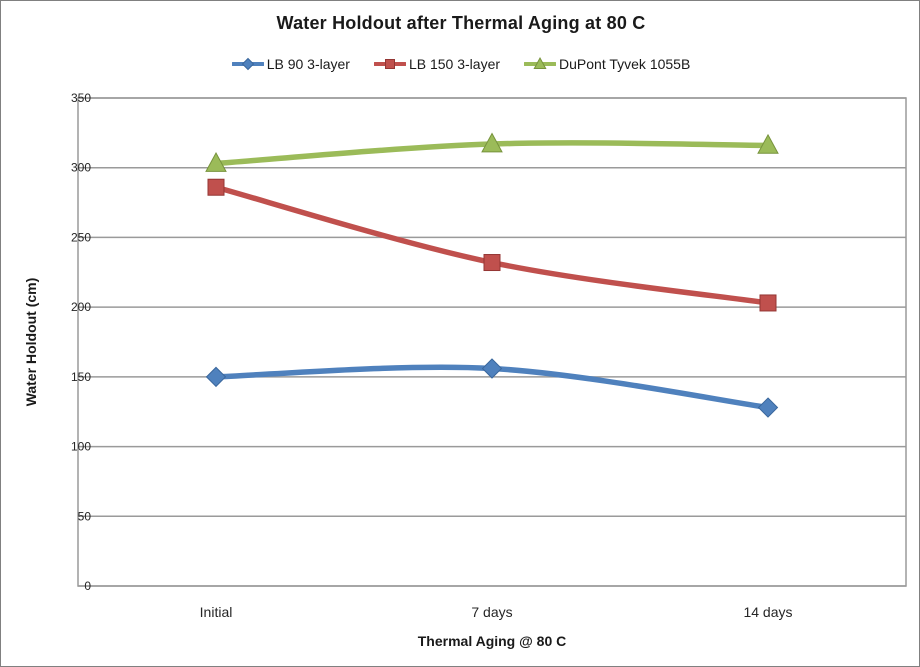  I want to click on y-tick-label: 350, so click(81, 98).